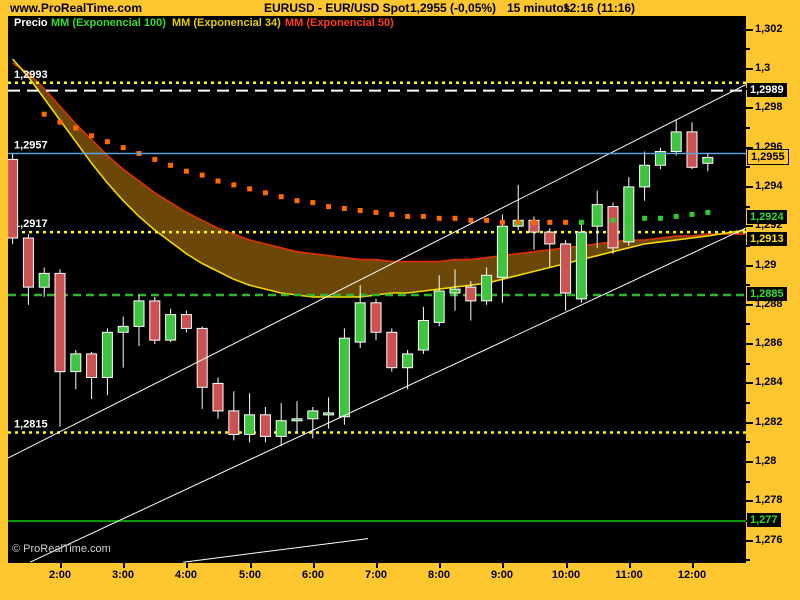  I want to click on candle-body-6:30, so click(344, 377).